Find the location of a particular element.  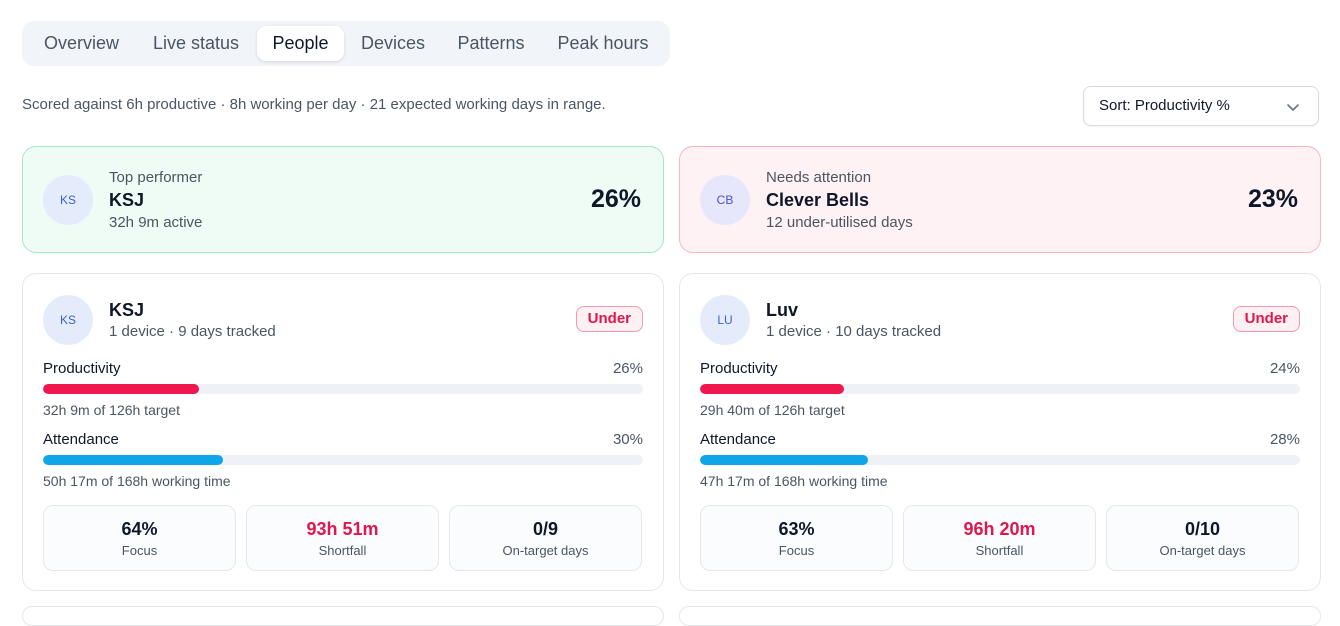

stat-on-target-days: 0/9 On-target days is located at coordinates (545, 538).